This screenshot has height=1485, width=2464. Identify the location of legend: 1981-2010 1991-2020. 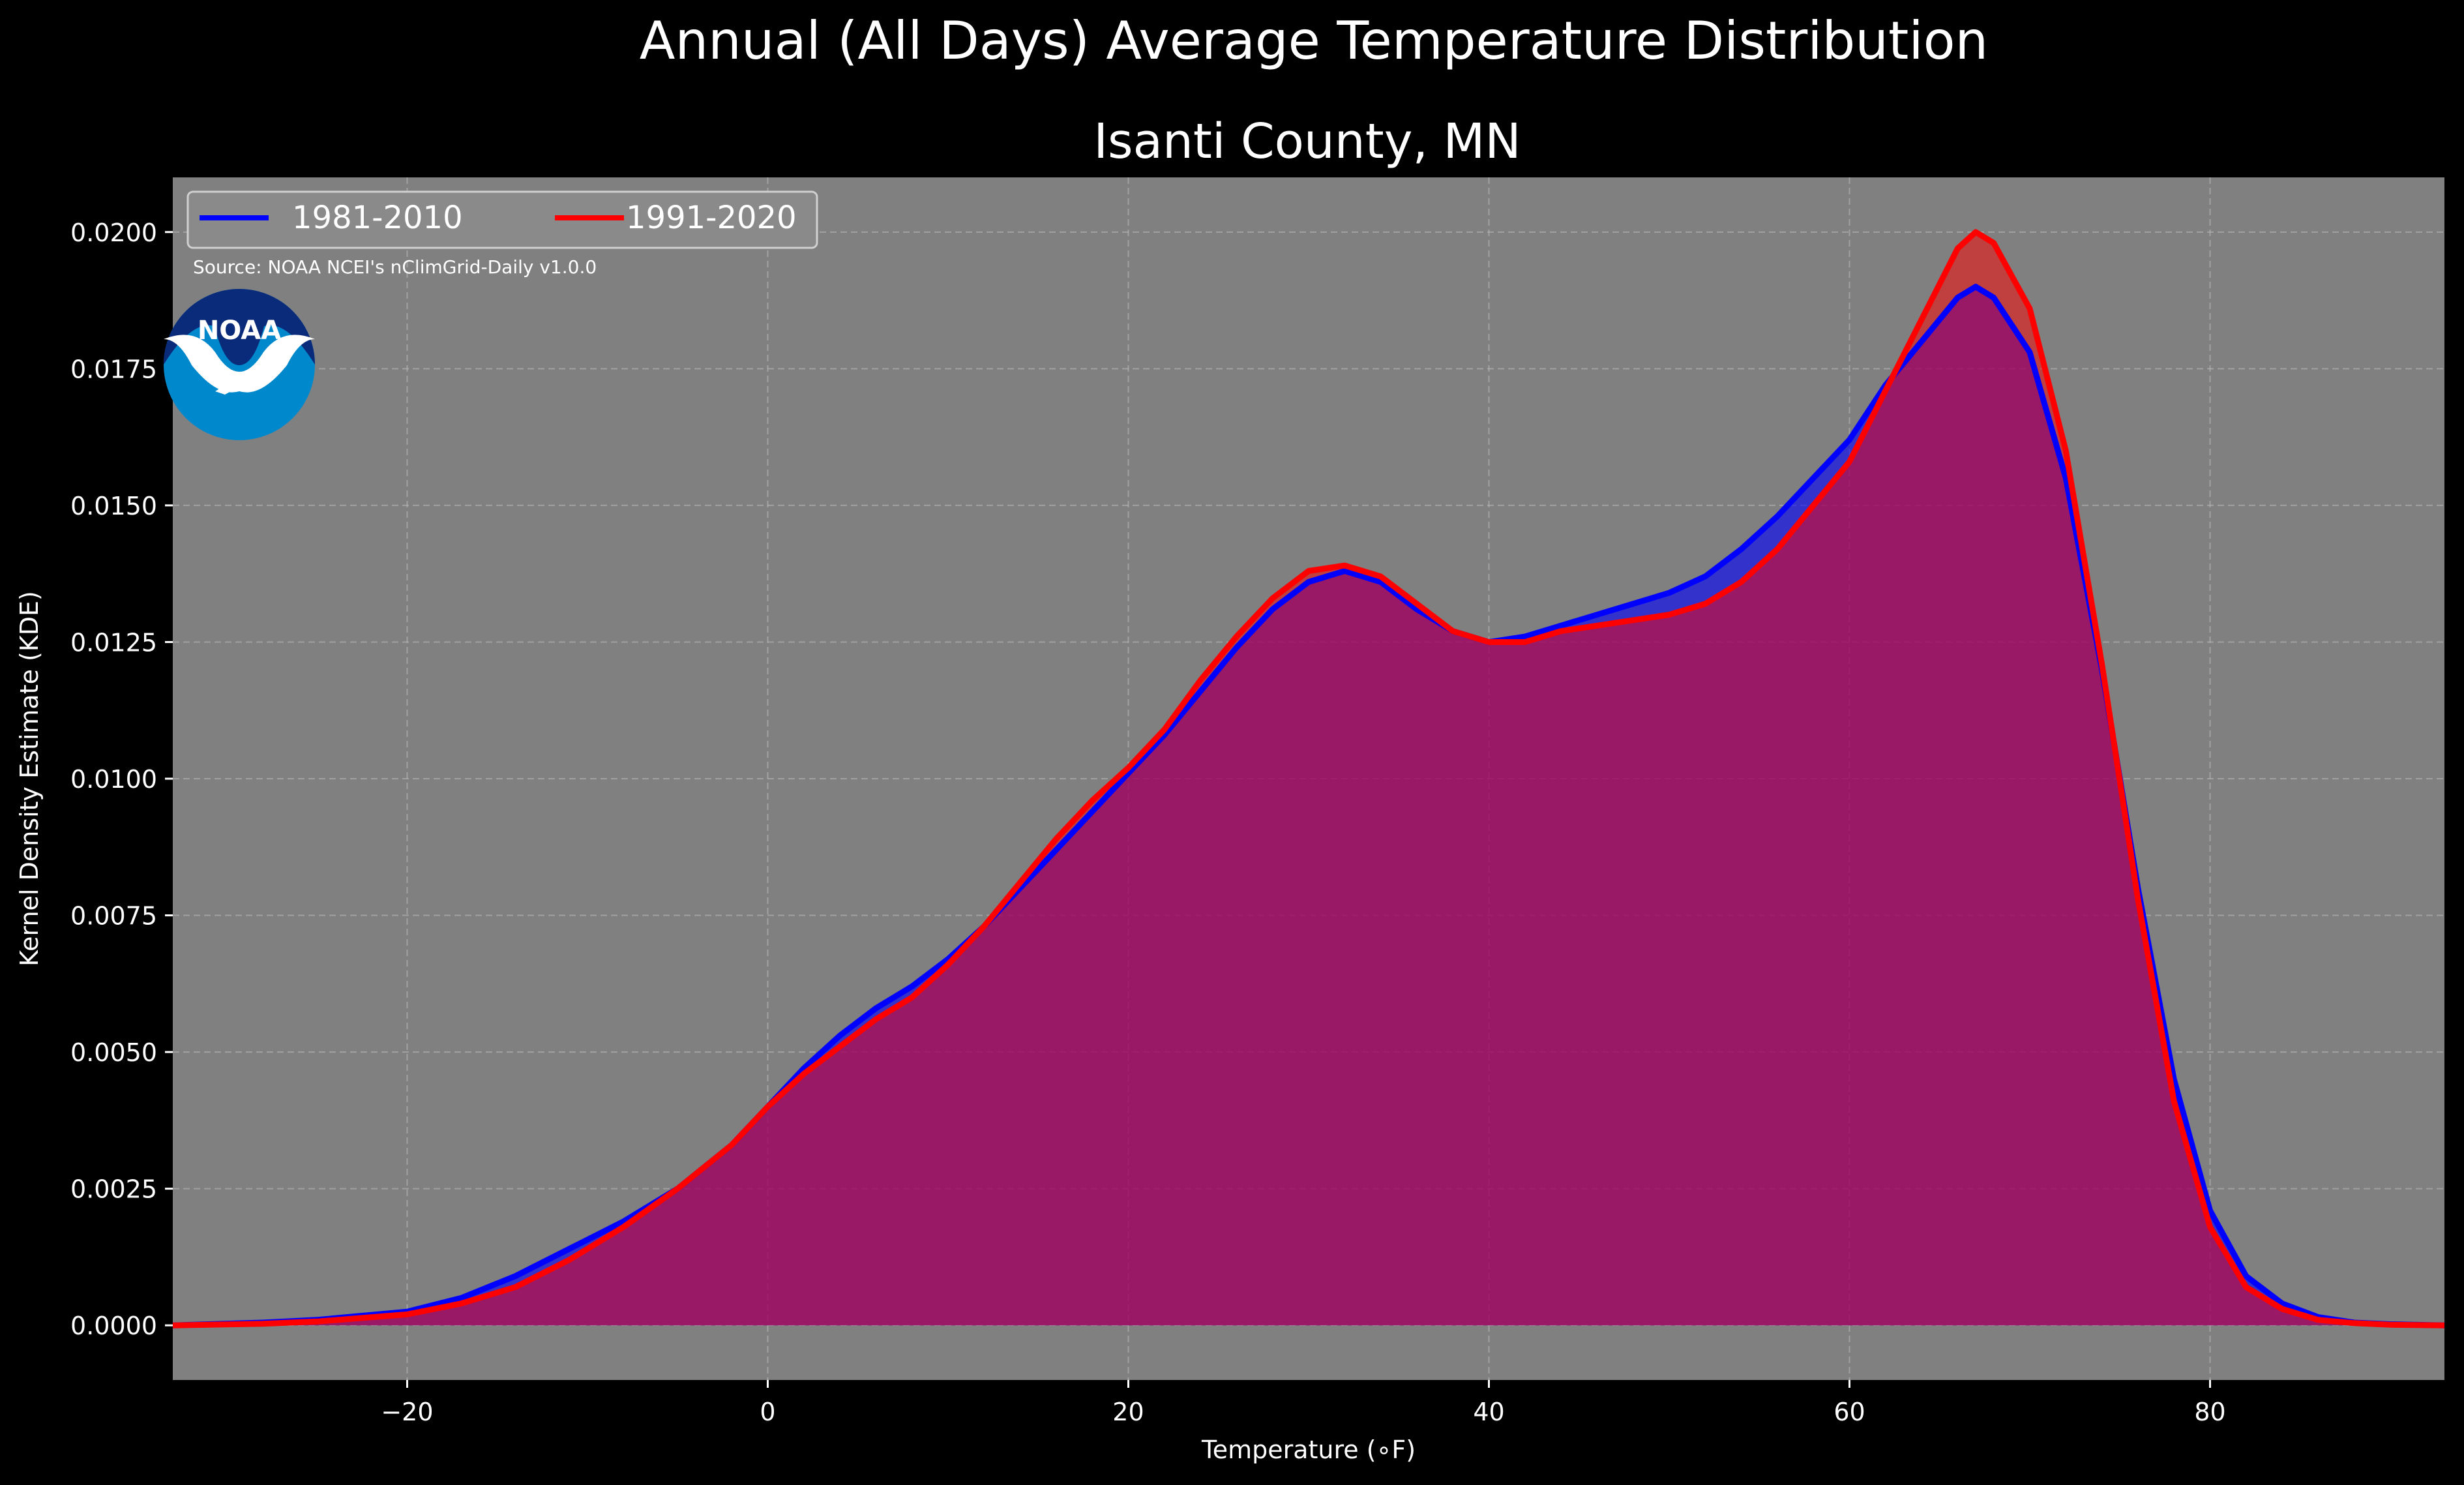
(502, 219).